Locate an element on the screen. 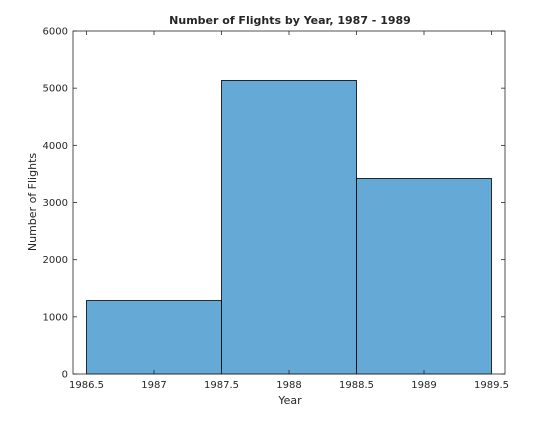 This screenshot has width=560, height=424. y-tick-label: 6000 is located at coordinates (55, 32).